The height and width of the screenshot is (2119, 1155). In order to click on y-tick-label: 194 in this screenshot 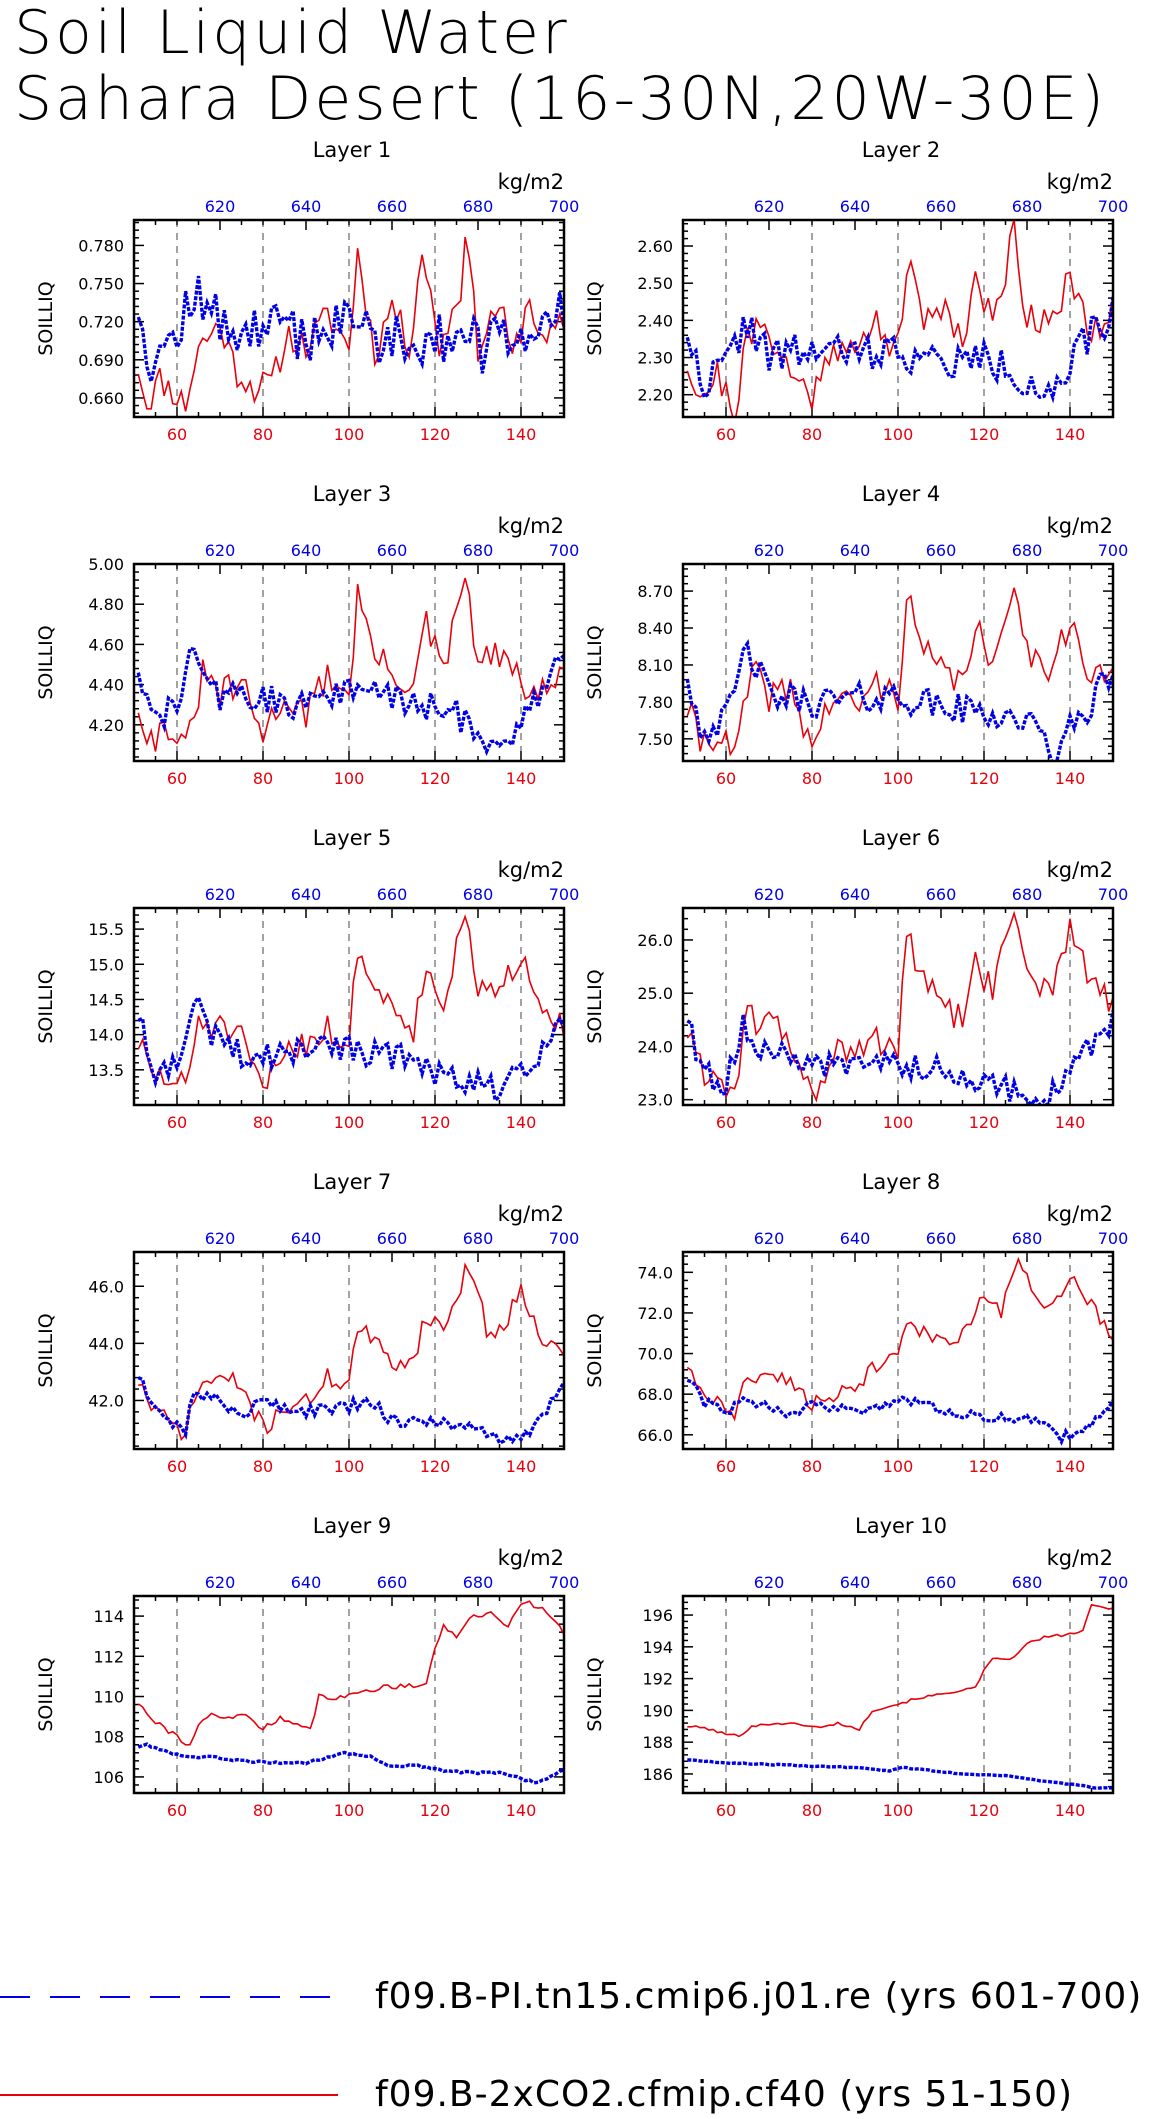, I will do `click(657, 1647)`.